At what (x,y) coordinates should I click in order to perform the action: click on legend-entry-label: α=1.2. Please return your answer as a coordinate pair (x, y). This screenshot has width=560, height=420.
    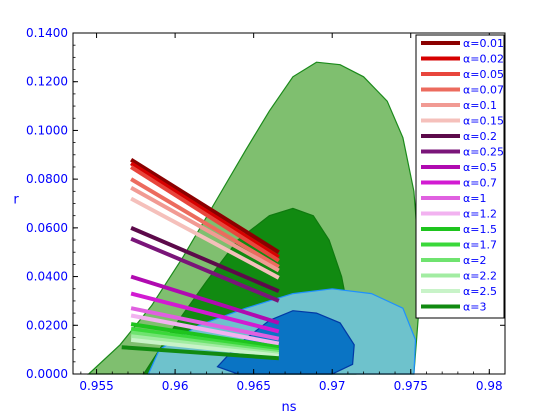
    Looking at the image, I should click on (480, 214).